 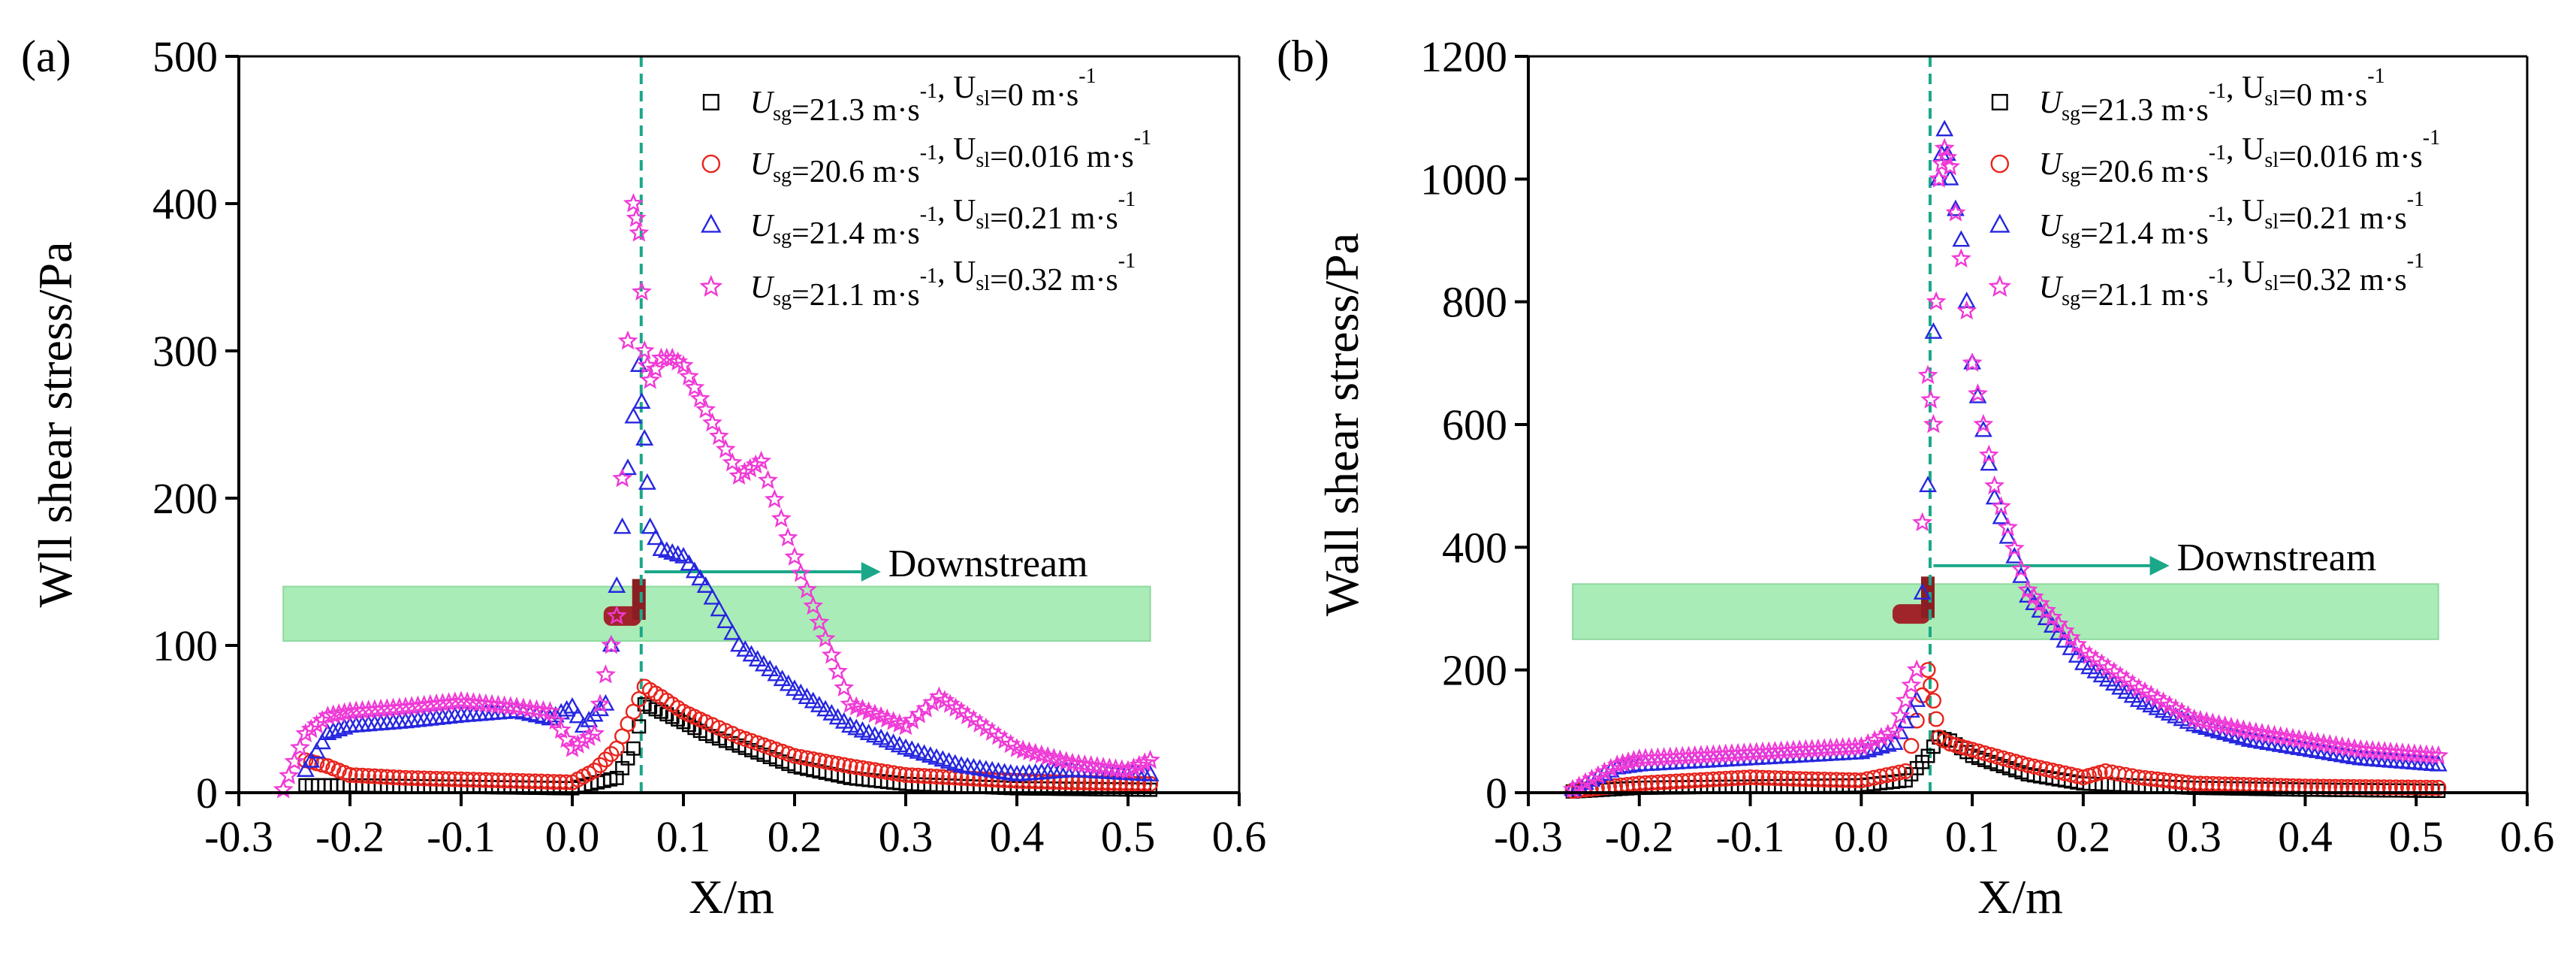 What do you see at coordinates (856, 111) in the screenshot?
I see `legend-text-part: =21.3 m·s` at bounding box center [856, 111].